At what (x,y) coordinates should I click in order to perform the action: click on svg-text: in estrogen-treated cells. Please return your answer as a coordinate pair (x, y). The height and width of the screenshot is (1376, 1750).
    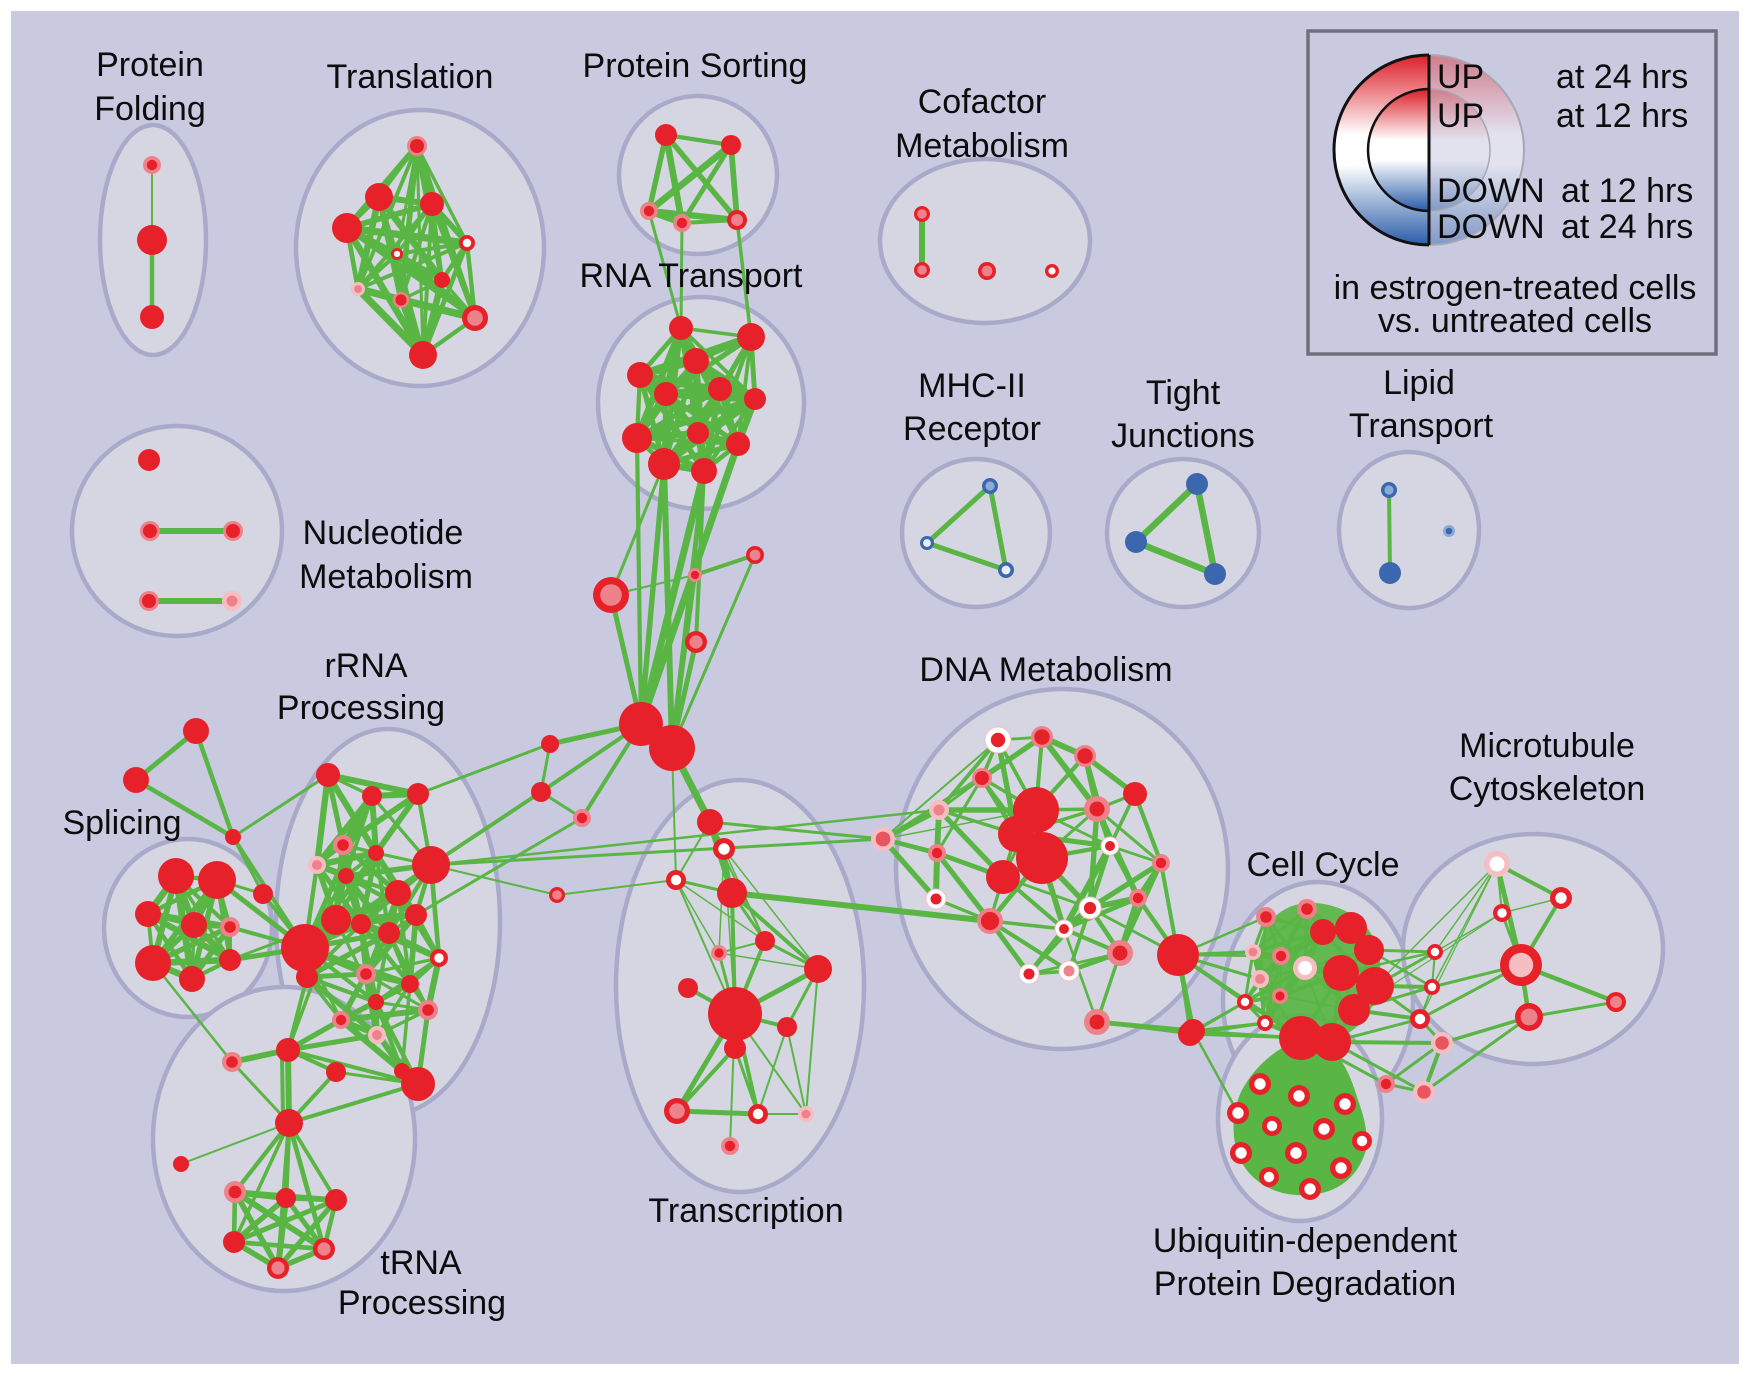
    Looking at the image, I should click on (1515, 288).